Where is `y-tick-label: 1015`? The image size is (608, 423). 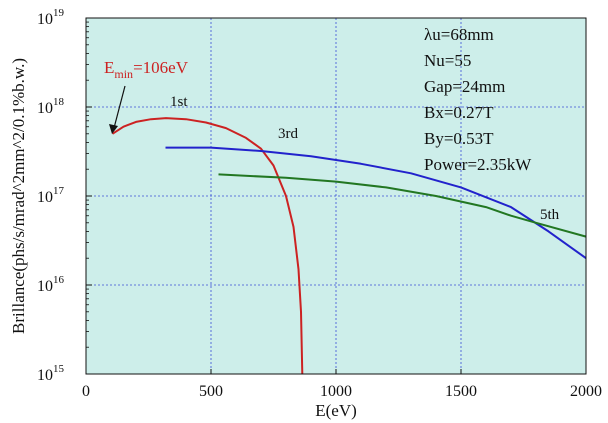 y-tick-label: 1015 is located at coordinates (51, 373).